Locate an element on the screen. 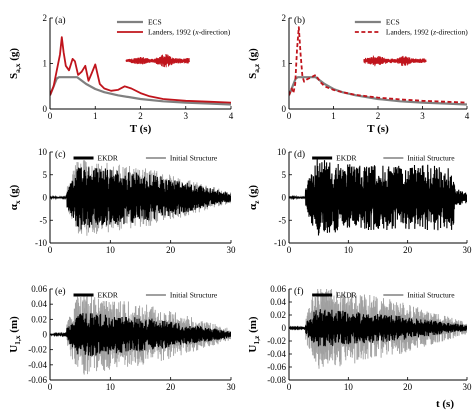 This screenshot has height=416, width=474. x-axis-title: t (s) is located at coordinates (445, 404).